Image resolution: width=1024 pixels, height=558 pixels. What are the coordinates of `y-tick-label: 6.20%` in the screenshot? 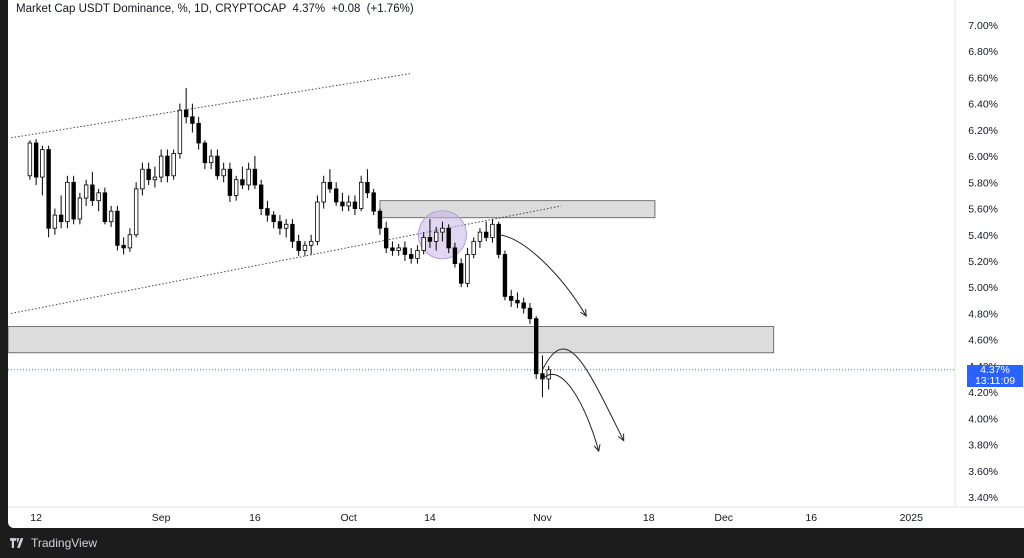 It's located at (983, 131).